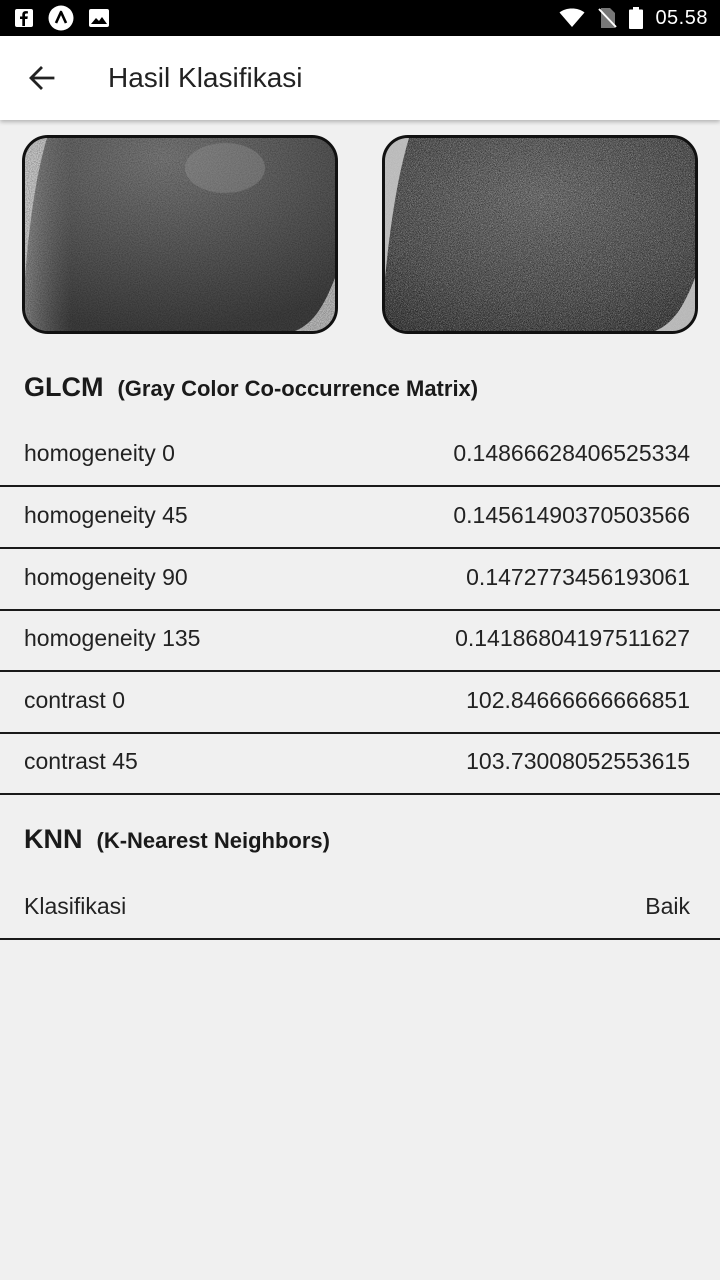  I want to click on table-row: homogeneity 135 0.14186804197511627, so click(360, 641).